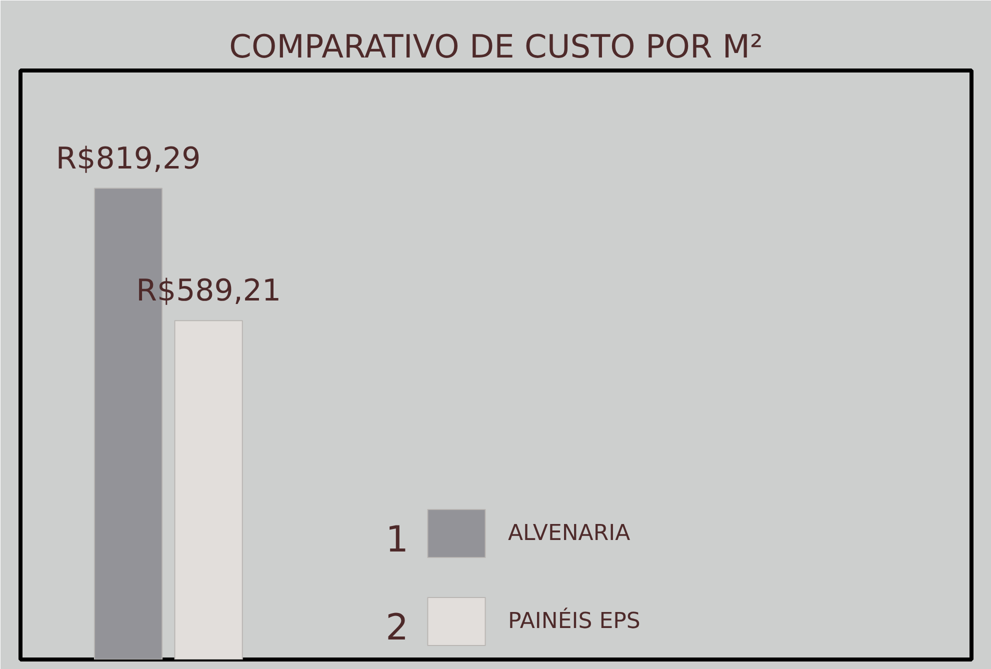 Image resolution: width=991 pixels, height=669 pixels. Describe the element at coordinates (574, 621) in the screenshot. I see `legend-label: PAINÉIS EPS` at that location.